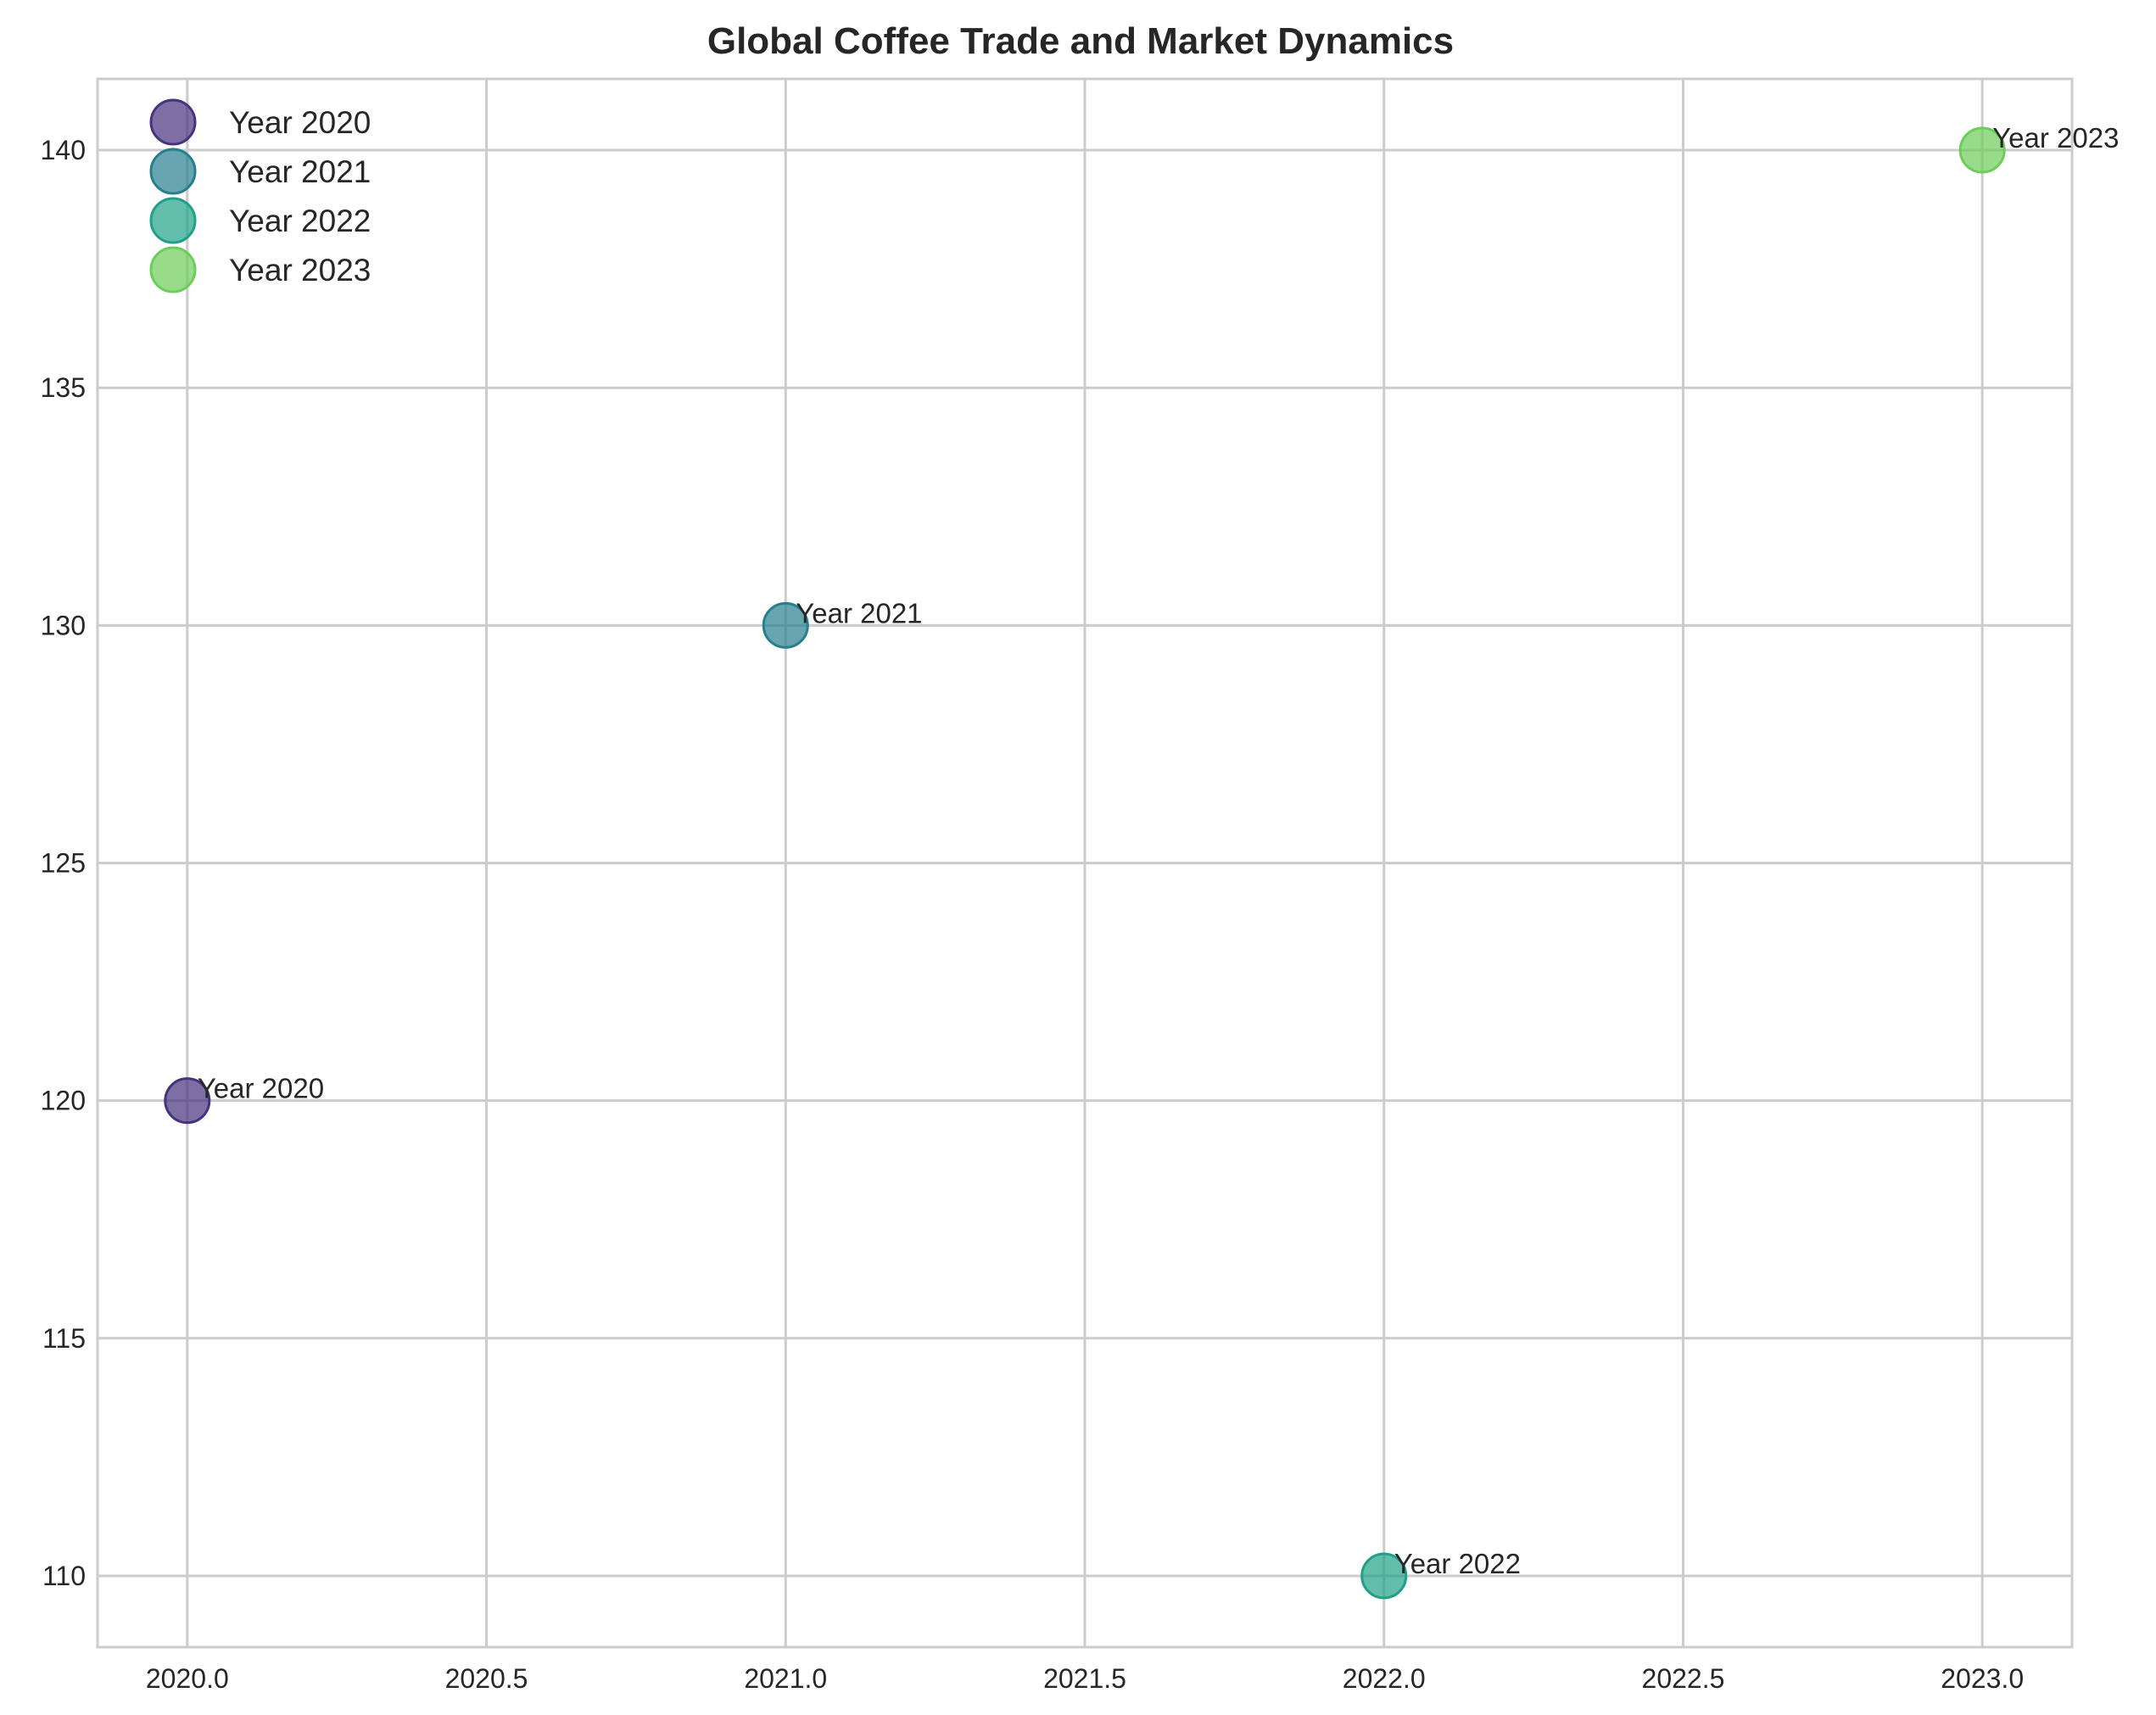  Describe the element at coordinates (261, 1088) in the screenshot. I see `point-annotation: Year 2020` at that location.